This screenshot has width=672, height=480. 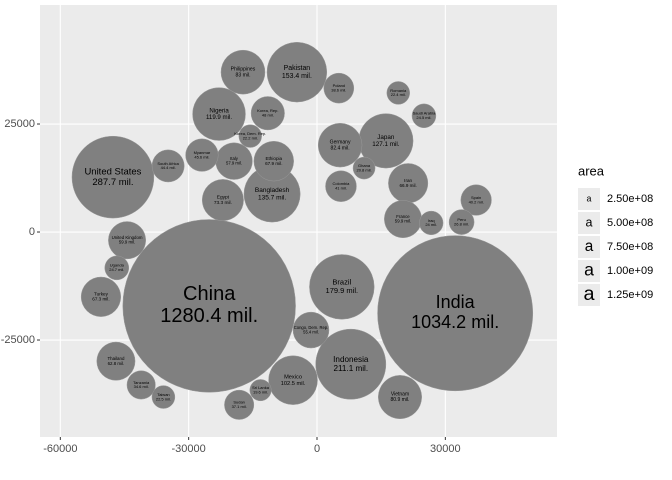 What do you see at coordinates (351, 359) in the screenshot?
I see `bubble-name: Indonesia` at bounding box center [351, 359].